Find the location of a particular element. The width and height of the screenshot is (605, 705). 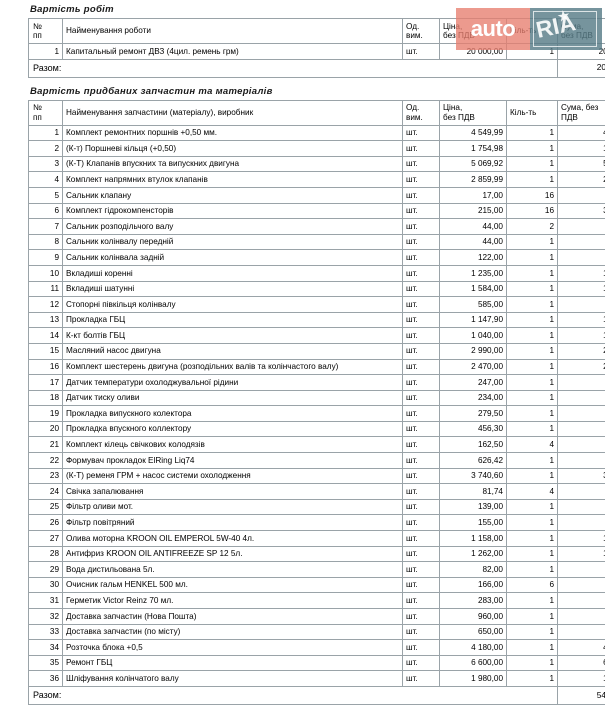

works-col-sum-line1: Сума, is located at coordinates (583, 26).